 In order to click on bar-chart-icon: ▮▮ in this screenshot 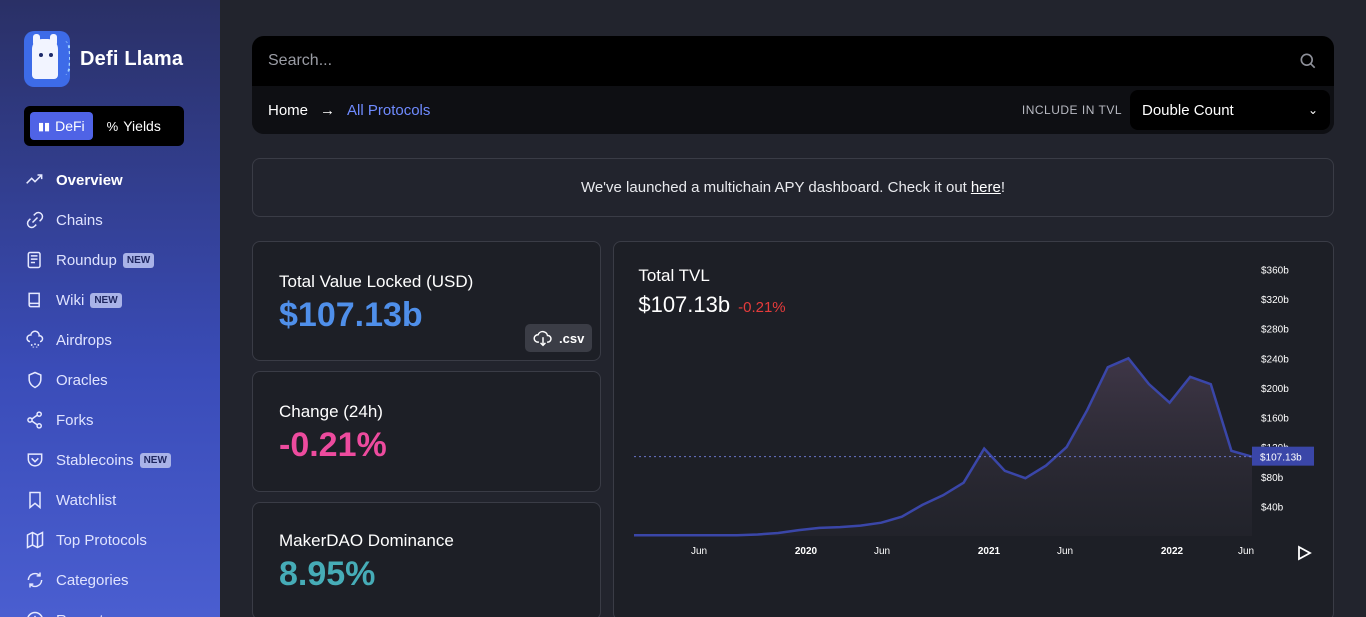, I will do `click(44, 126)`.